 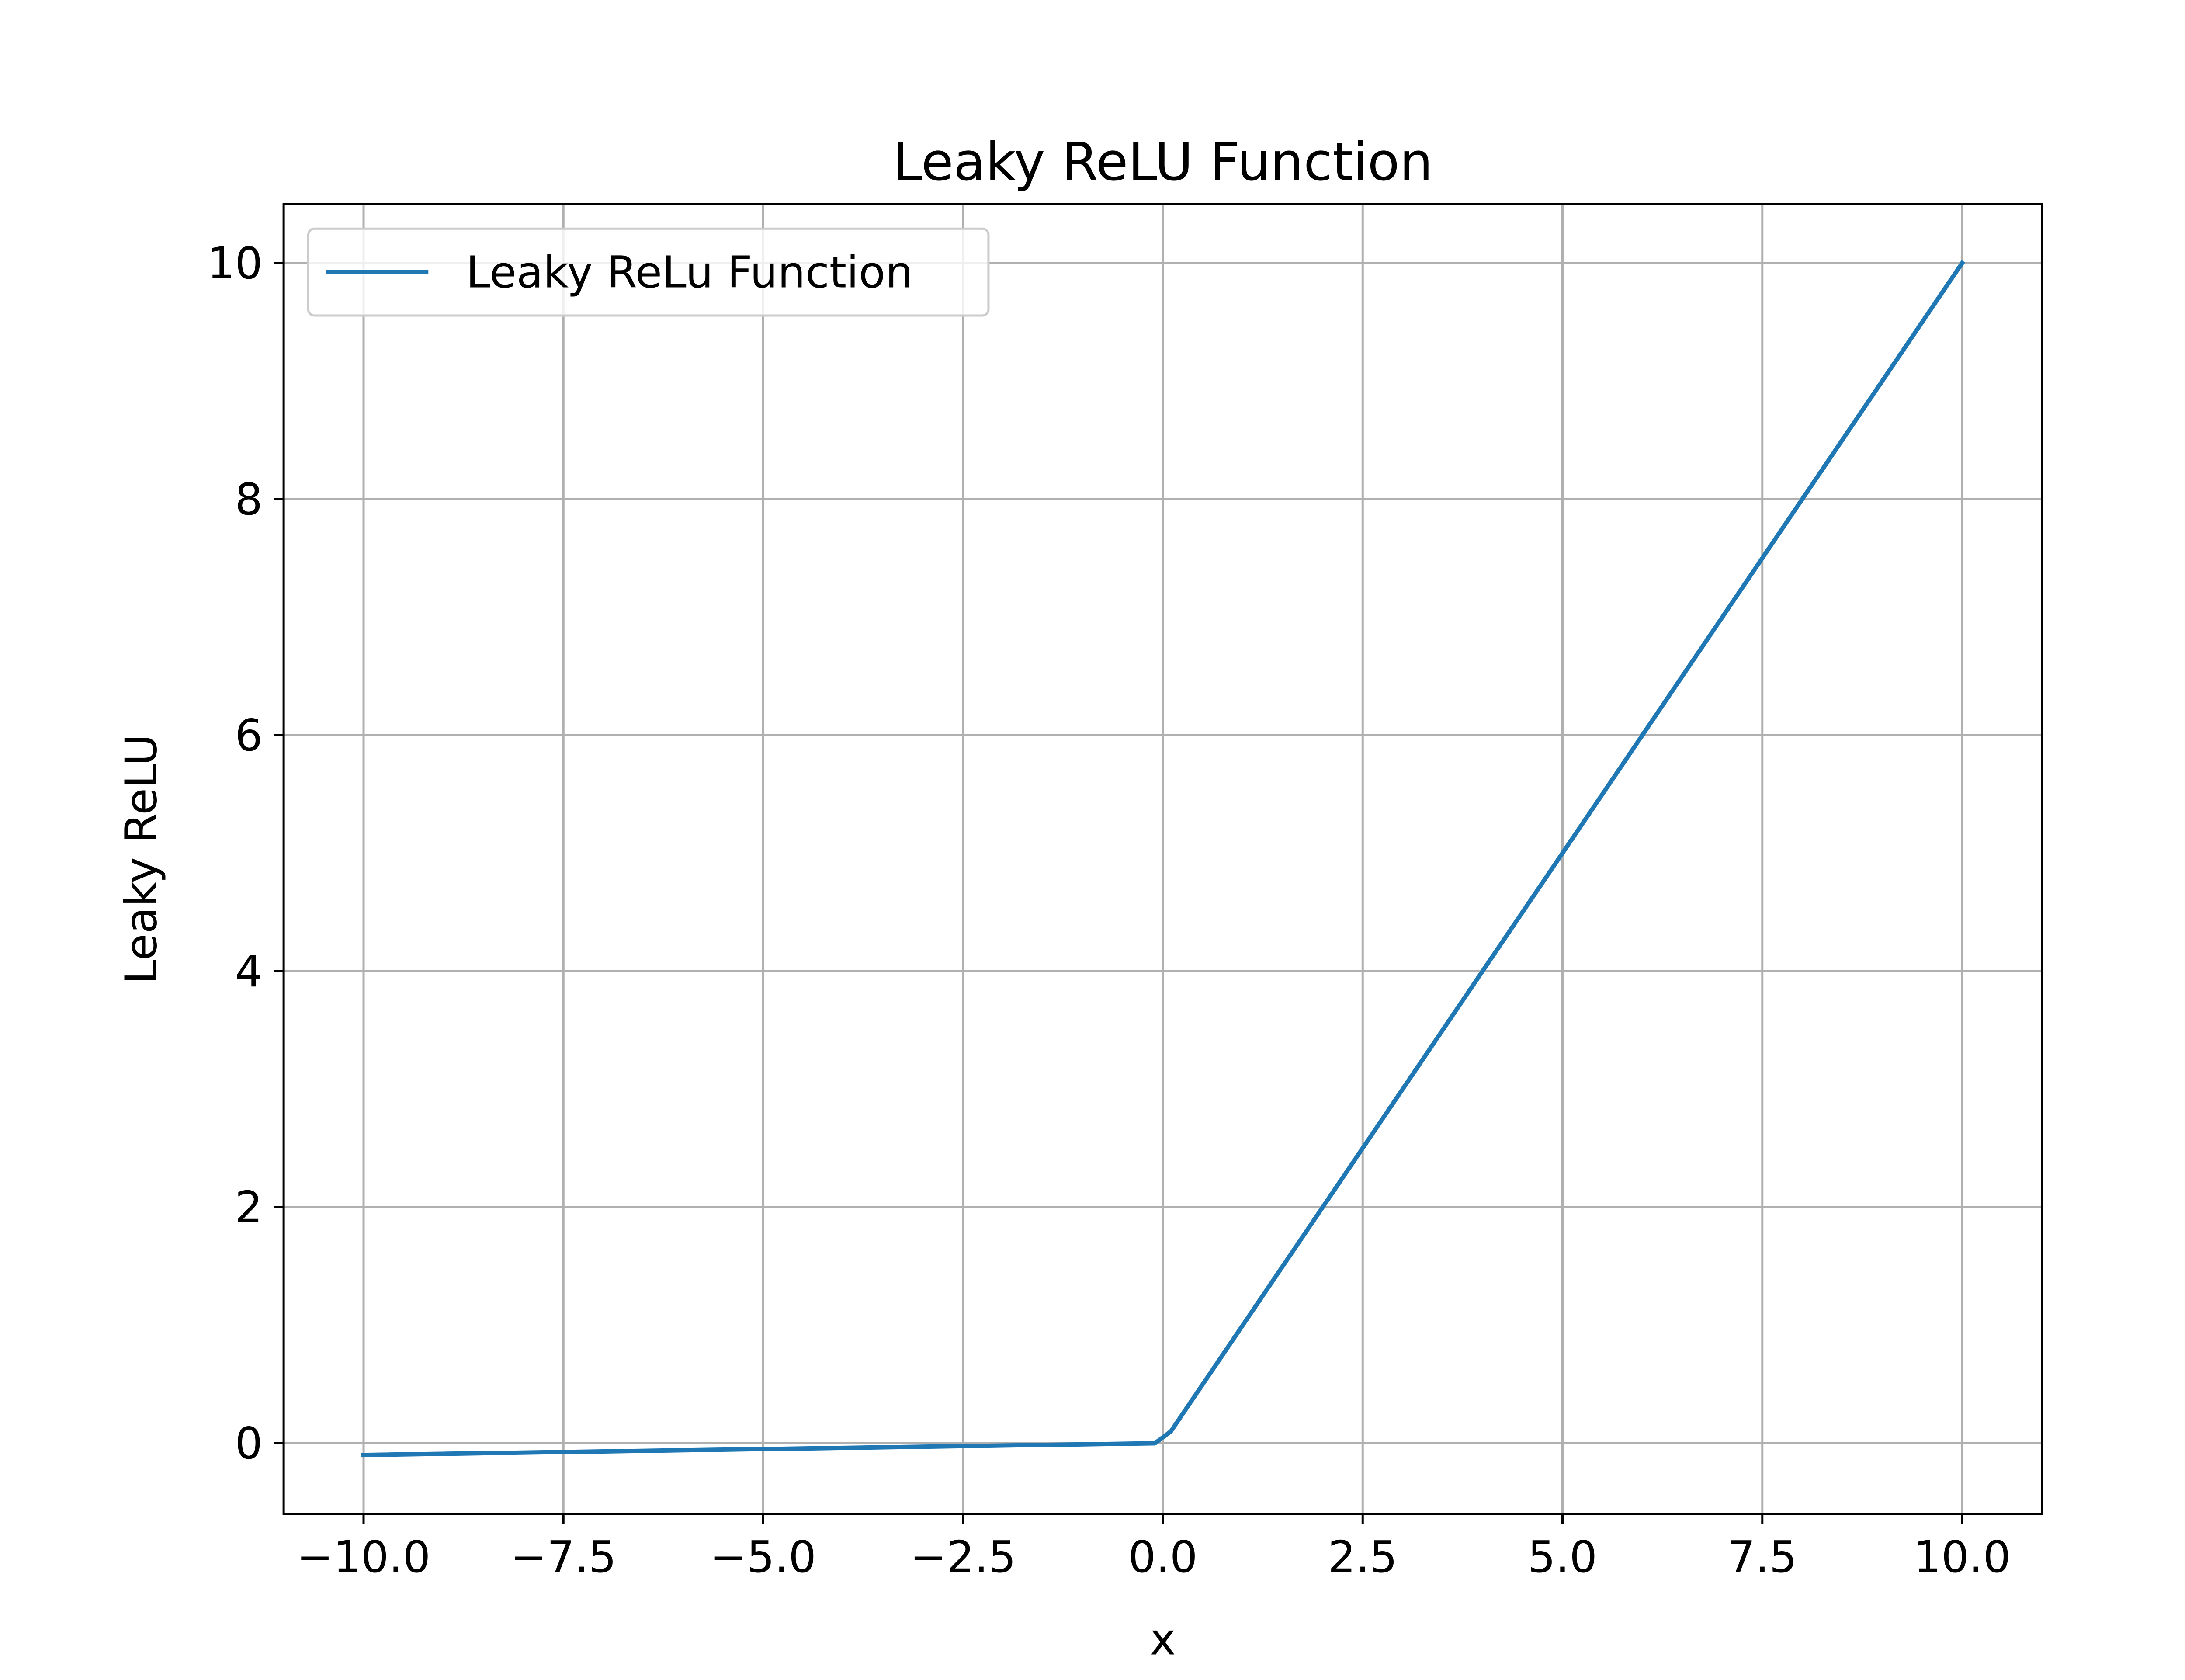 What do you see at coordinates (1163, 1639) in the screenshot?
I see `x-axis-label: x` at bounding box center [1163, 1639].